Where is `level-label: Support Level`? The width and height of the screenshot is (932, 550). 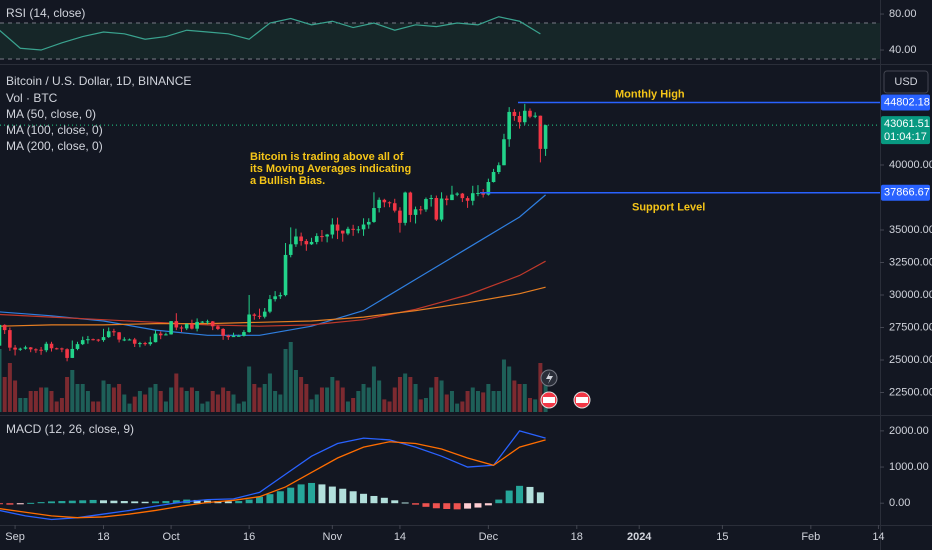
level-label: Support Level is located at coordinates (668, 208).